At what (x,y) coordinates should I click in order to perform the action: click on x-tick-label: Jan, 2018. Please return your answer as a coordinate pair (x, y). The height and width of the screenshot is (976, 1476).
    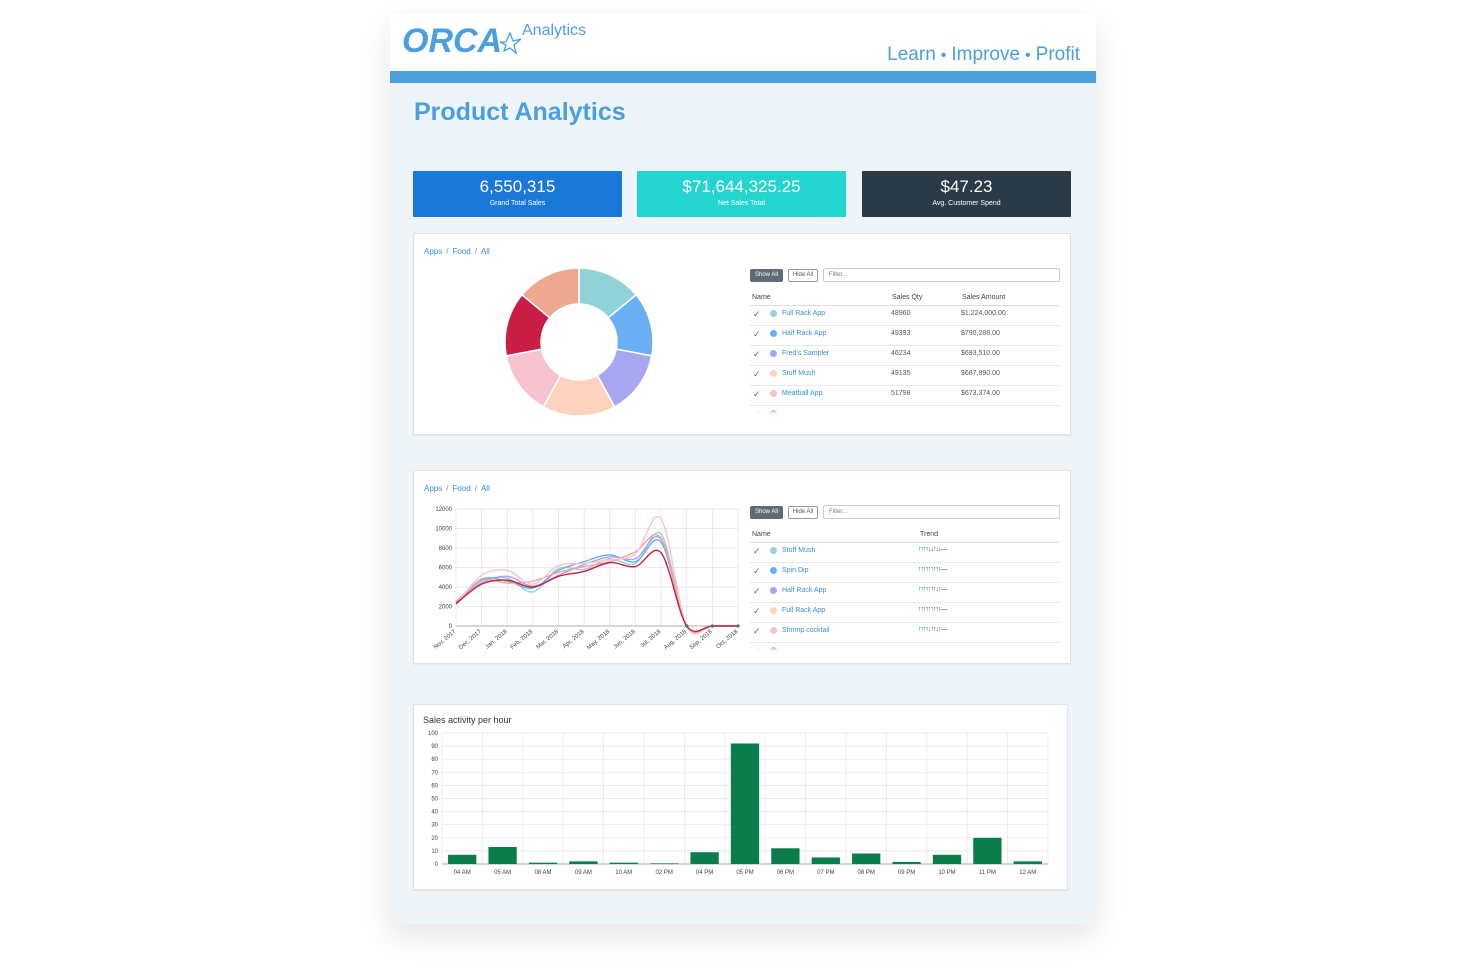
    Looking at the image, I should click on (497, 640).